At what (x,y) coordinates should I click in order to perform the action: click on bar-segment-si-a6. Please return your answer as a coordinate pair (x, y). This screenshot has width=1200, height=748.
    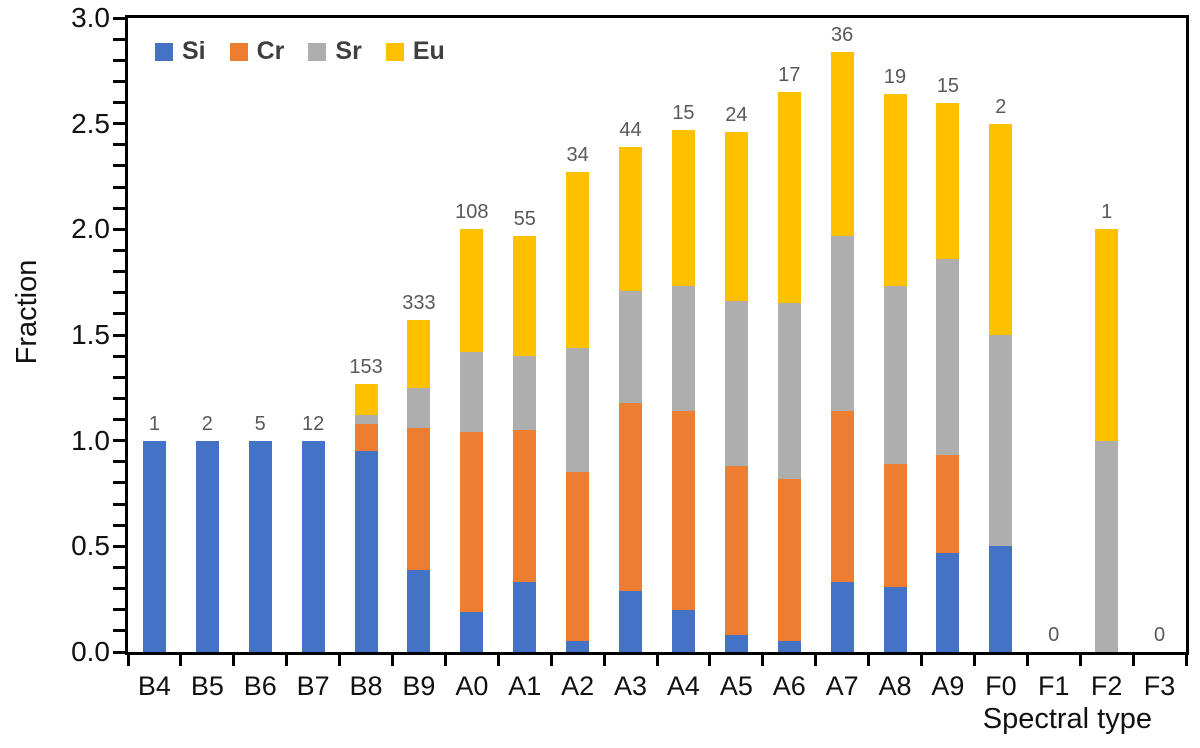
    Looking at the image, I should click on (789, 646).